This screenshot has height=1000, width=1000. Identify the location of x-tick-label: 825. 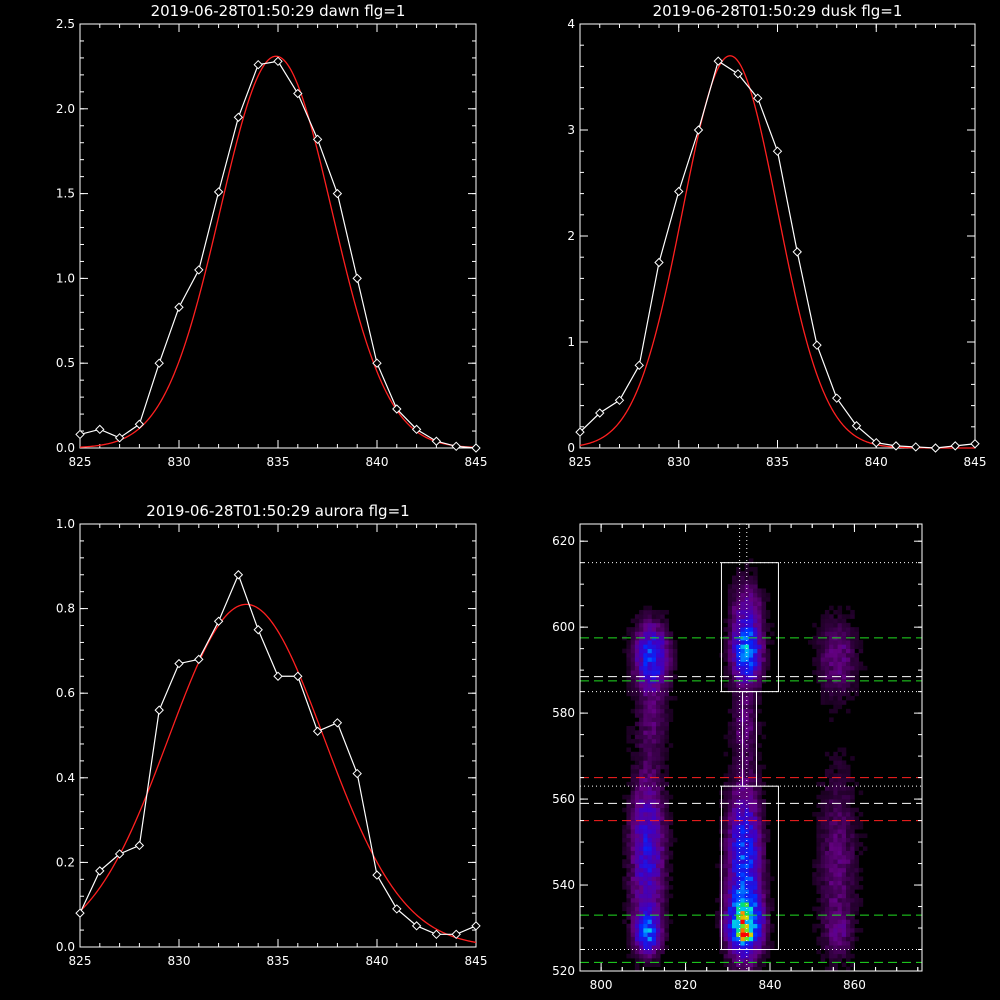
(80, 961).